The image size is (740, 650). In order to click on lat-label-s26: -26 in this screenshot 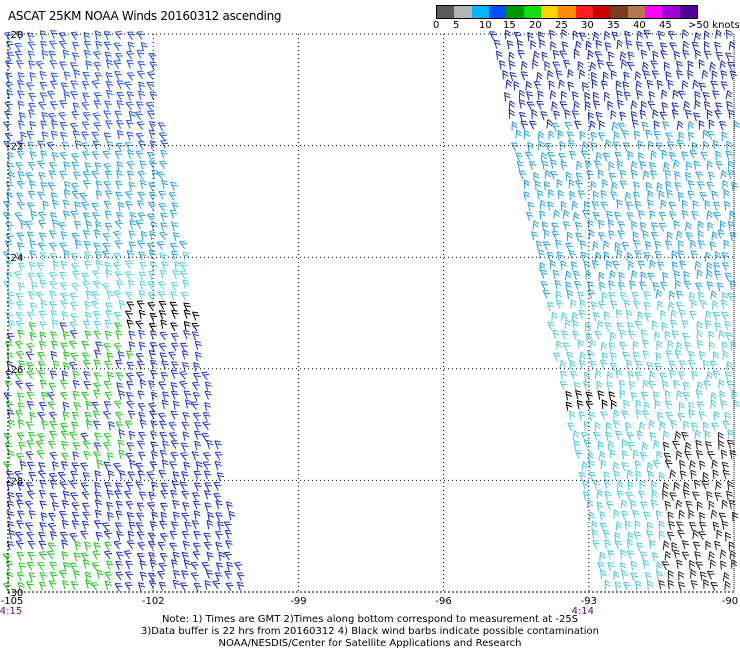, I will do `click(15, 370)`.